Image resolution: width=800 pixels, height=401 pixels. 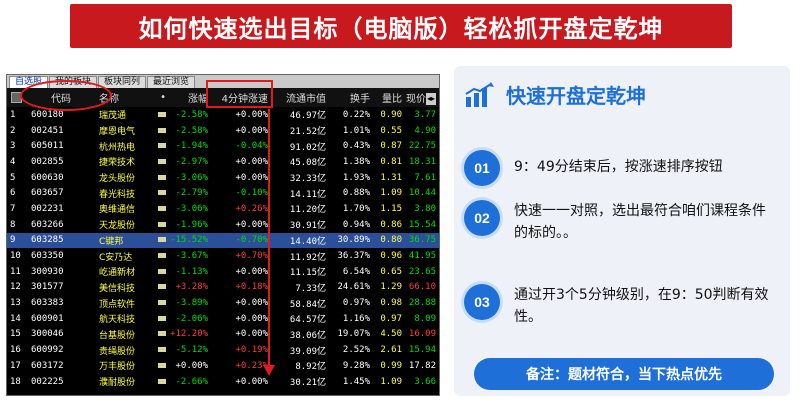 I want to click on volume-ratio: 0.99, so click(x=391, y=365).